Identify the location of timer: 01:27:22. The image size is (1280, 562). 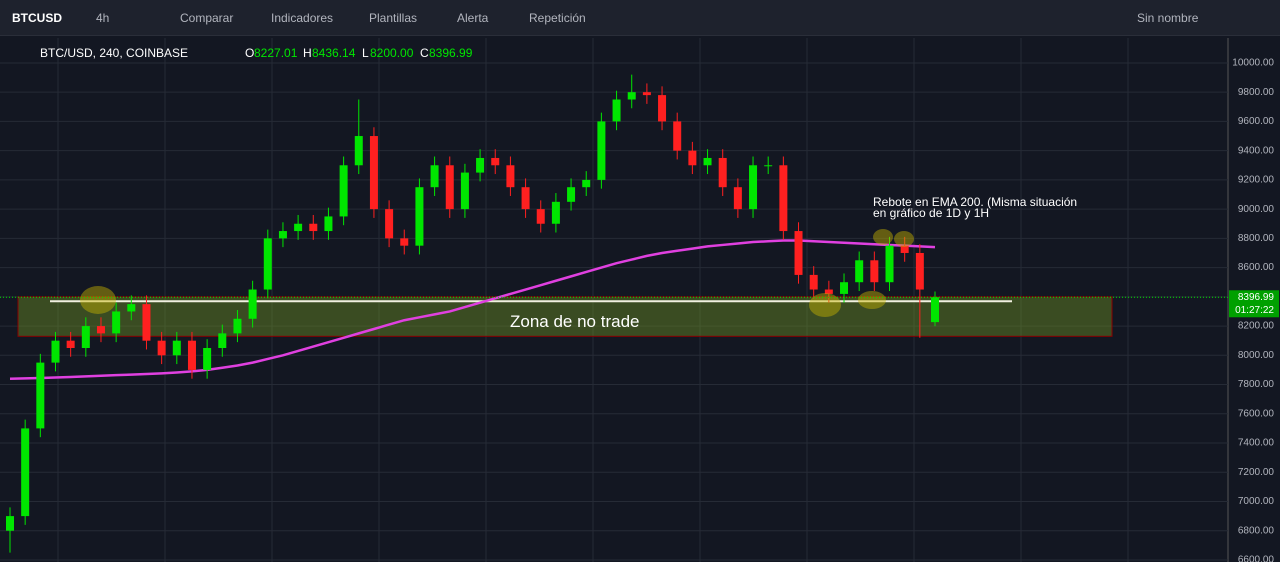
(1254, 310).